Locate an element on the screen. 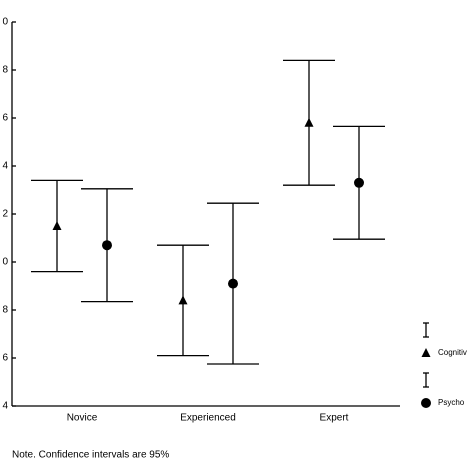 Image resolution: width=474 pixels, height=474 pixels. legend-label: Psycho is located at coordinates (451, 402).